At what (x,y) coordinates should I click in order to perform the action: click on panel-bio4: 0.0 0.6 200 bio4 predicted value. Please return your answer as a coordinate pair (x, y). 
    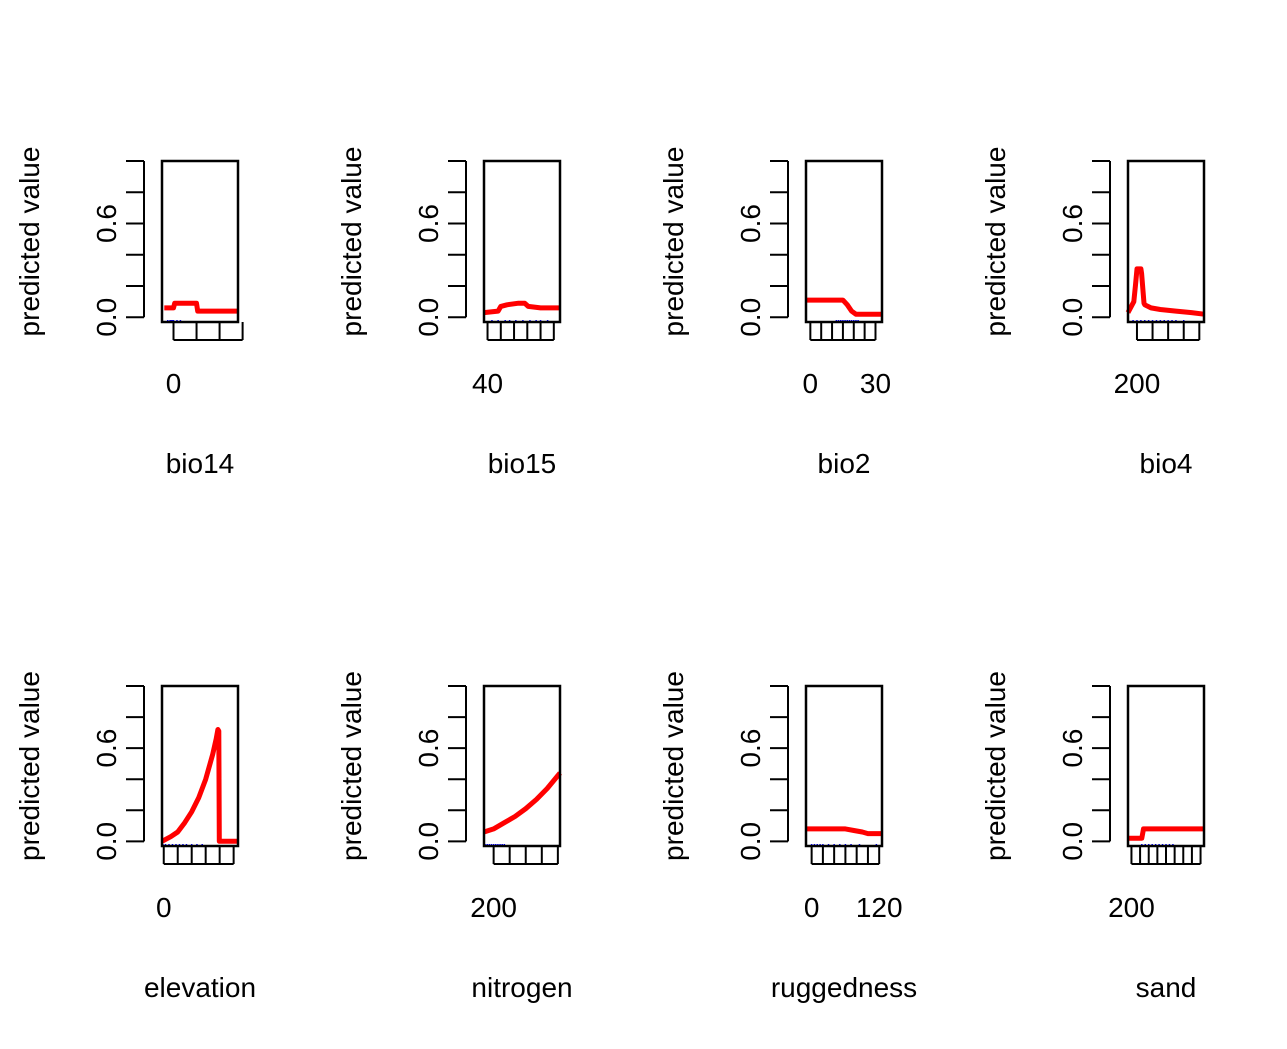
    Looking at the image, I should click on (1093, 313).